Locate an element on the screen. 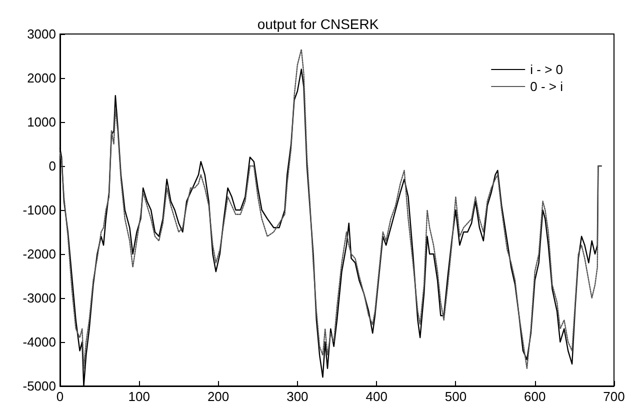  y-tick-label: 0 is located at coordinates (52, 166).